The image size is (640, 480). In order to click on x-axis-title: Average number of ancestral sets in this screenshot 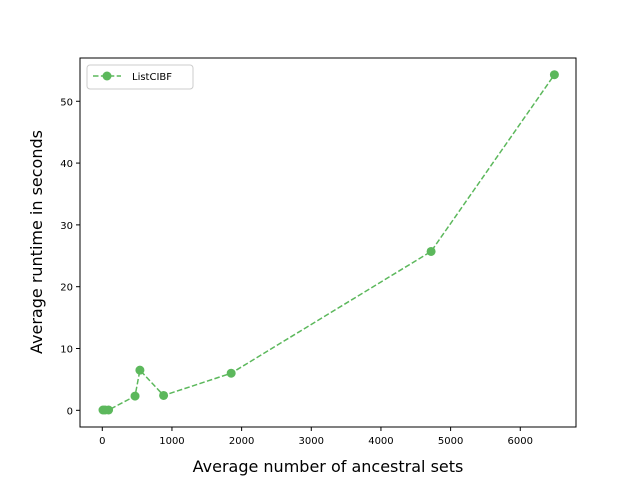, I will do `click(328, 466)`.